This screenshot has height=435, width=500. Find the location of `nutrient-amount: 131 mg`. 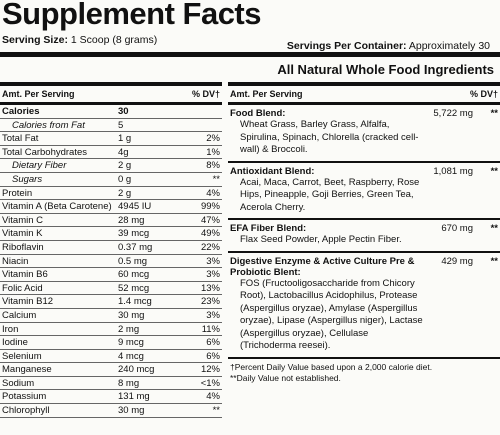

nutrient-amount: 131 mg is located at coordinates (134, 397).